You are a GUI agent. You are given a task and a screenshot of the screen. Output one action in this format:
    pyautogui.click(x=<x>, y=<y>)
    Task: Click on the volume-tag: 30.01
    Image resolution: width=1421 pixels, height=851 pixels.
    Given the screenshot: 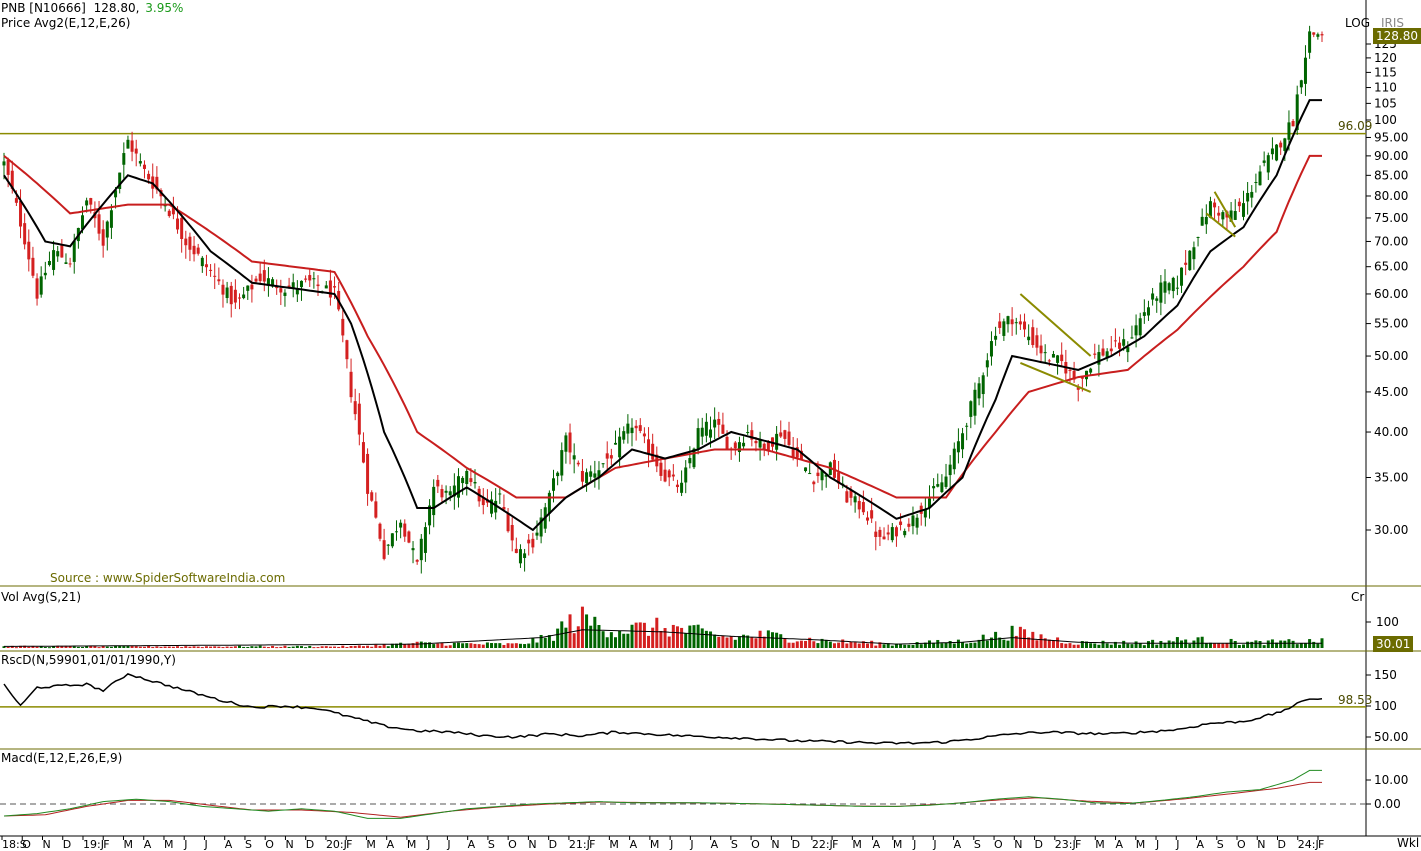 What is the action you would take?
    pyautogui.click(x=1393, y=644)
    